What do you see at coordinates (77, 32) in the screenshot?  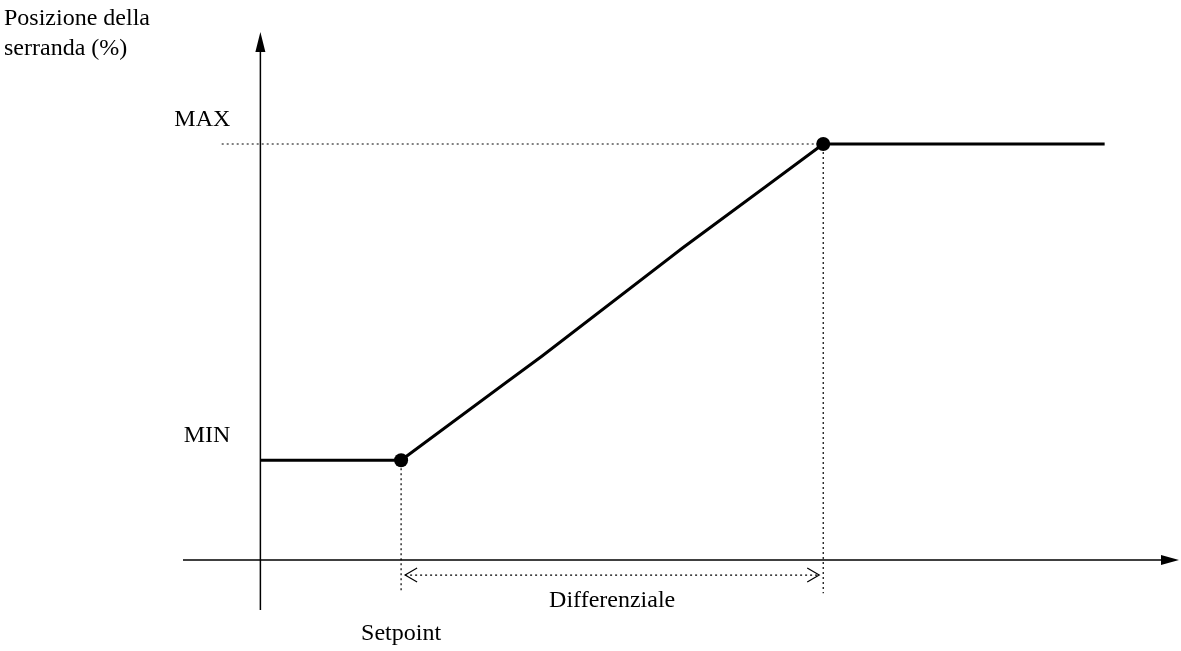 I see `y-axis-title: Posizione della serranda (%)` at bounding box center [77, 32].